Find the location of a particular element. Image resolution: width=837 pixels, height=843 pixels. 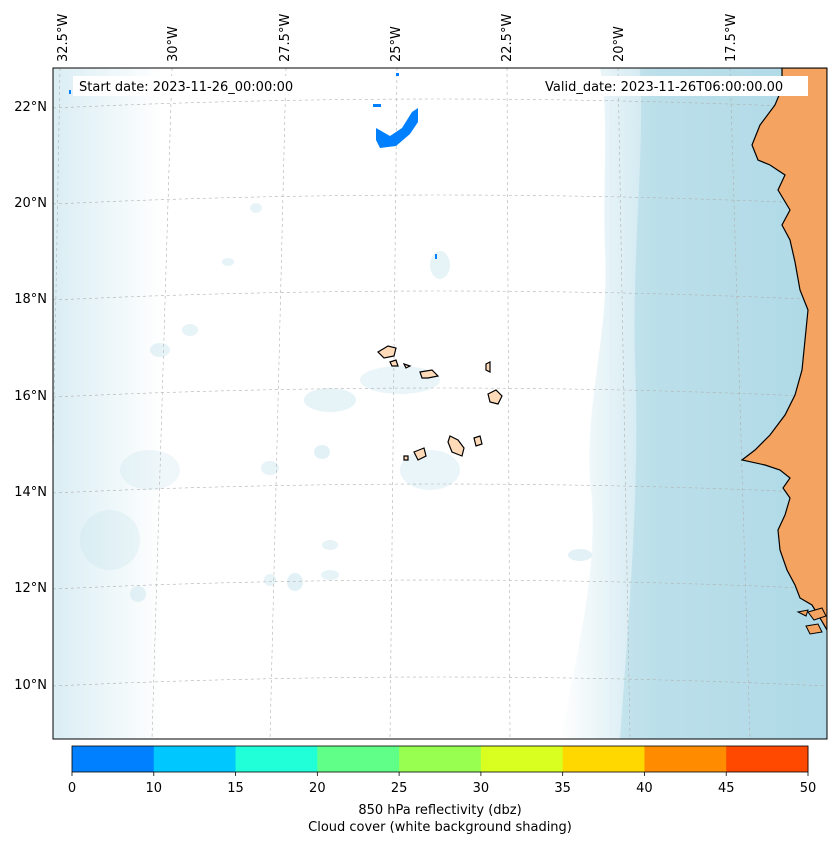

colorbar-tick-label: 25 is located at coordinates (399, 788).